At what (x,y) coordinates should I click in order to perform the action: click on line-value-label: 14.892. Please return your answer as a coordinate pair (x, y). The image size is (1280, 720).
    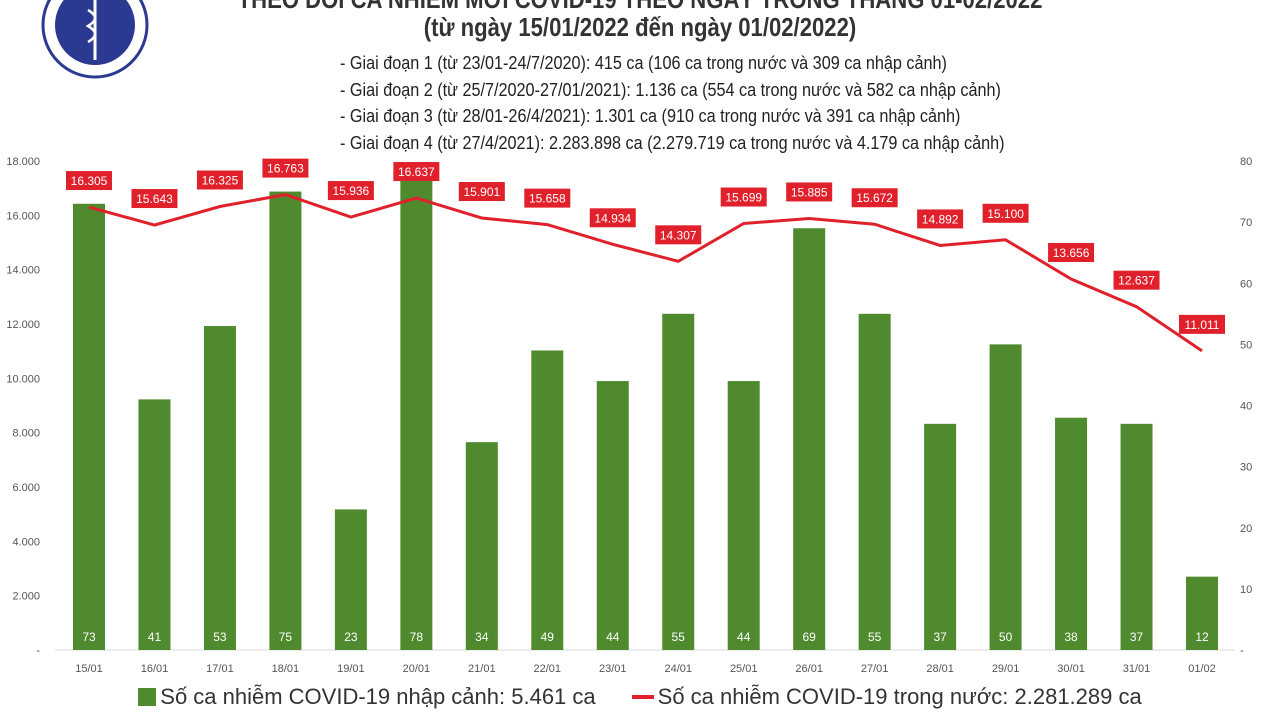
    Looking at the image, I should click on (940, 219).